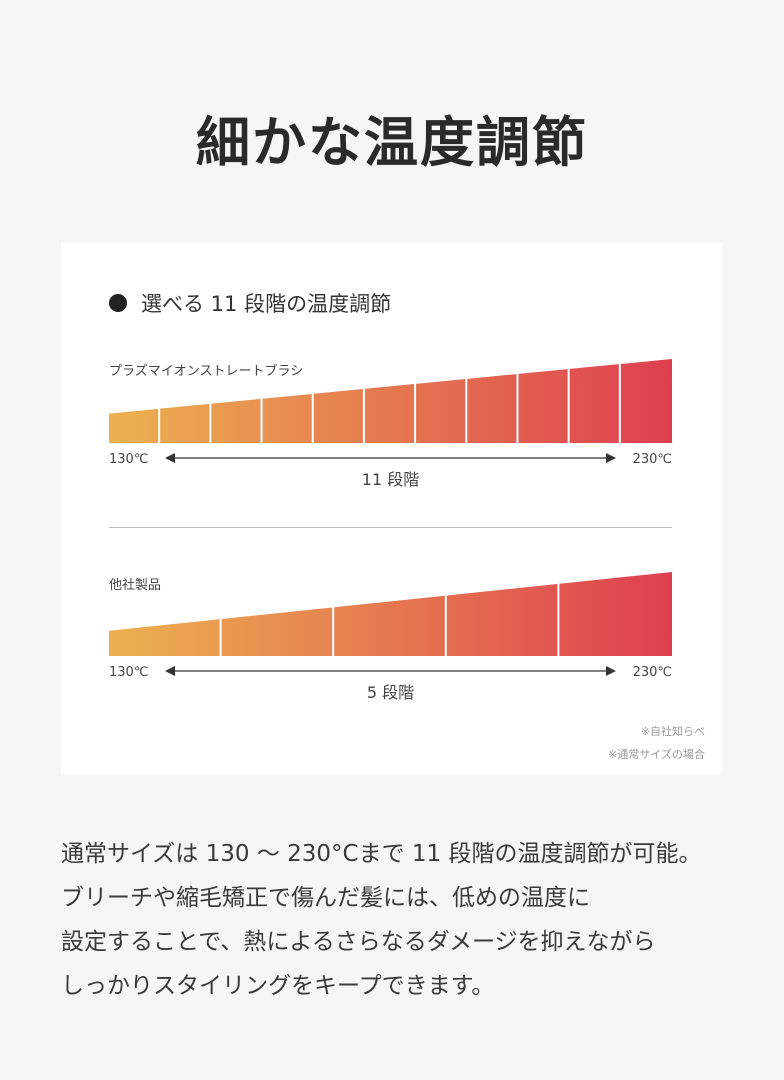 The height and width of the screenshot is (1080, 784). I want to click on card-heading: 選べる 11 段階の温度調節, so click(250, 303).